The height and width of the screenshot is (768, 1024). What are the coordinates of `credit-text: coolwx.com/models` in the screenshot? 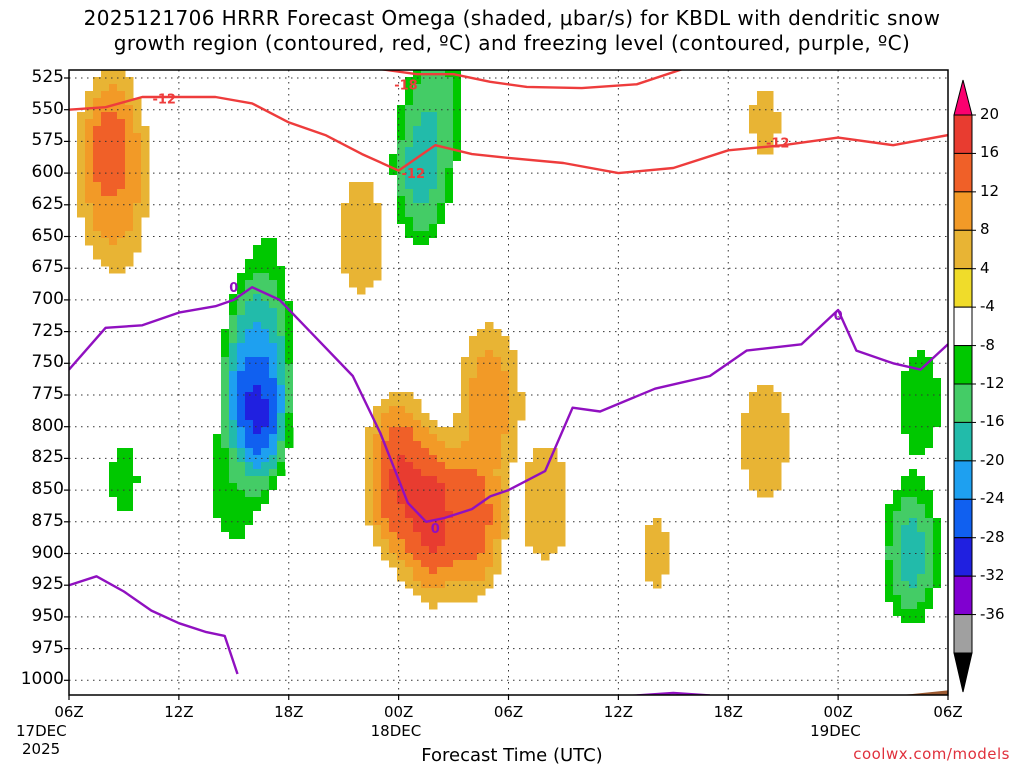 It's located at (931, 754).